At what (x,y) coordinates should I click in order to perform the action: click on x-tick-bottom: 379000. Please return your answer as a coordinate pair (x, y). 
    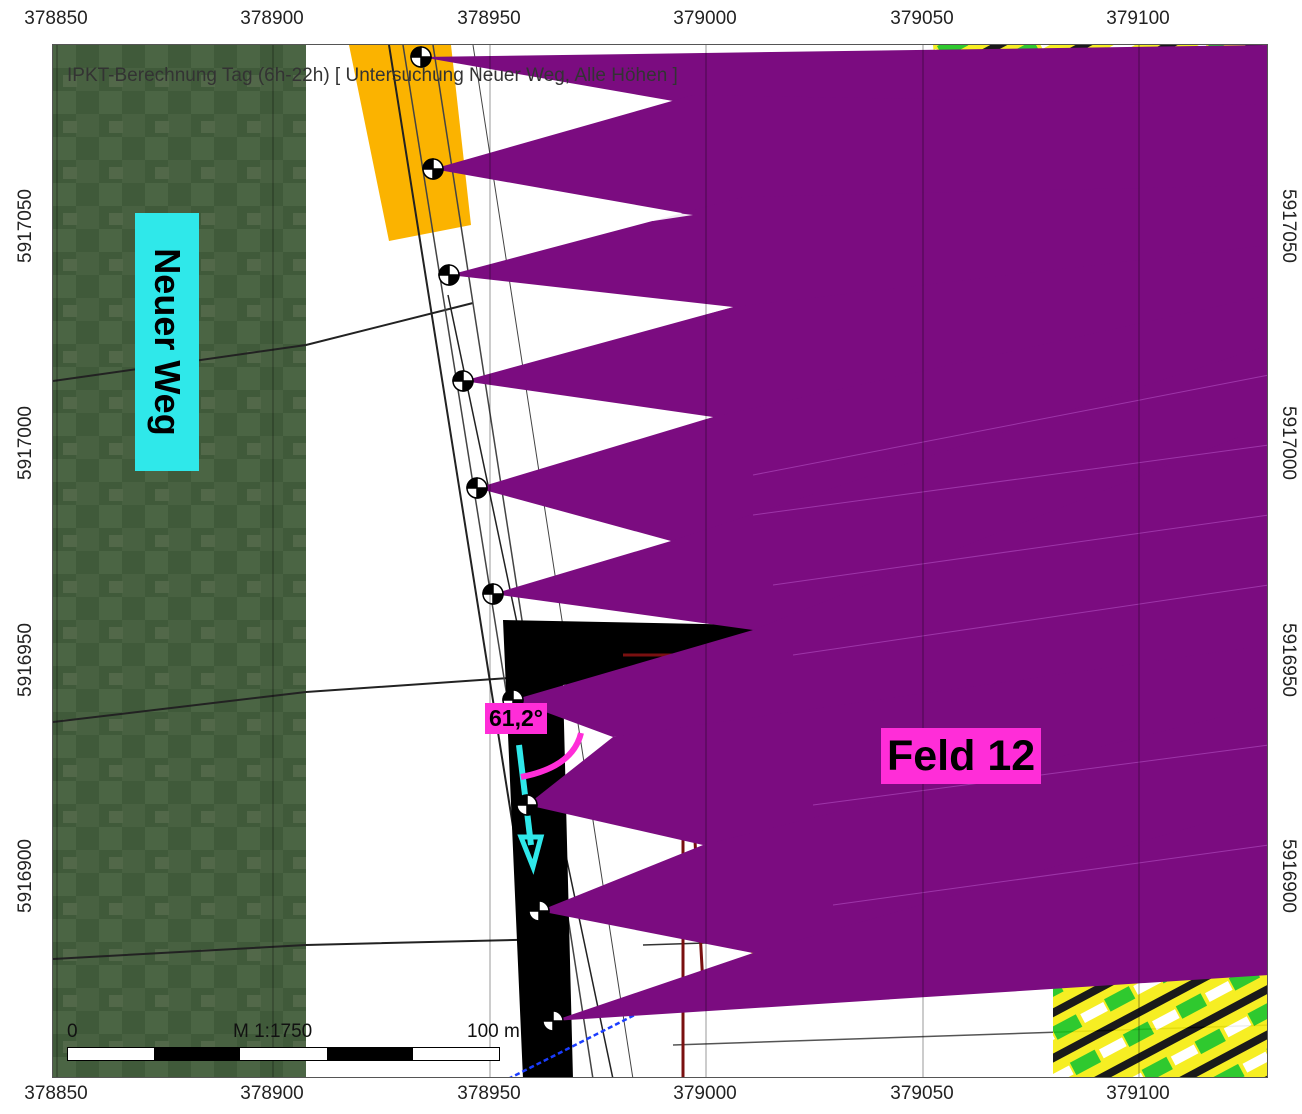
    Looking at the image, I should click on (705, 1093).